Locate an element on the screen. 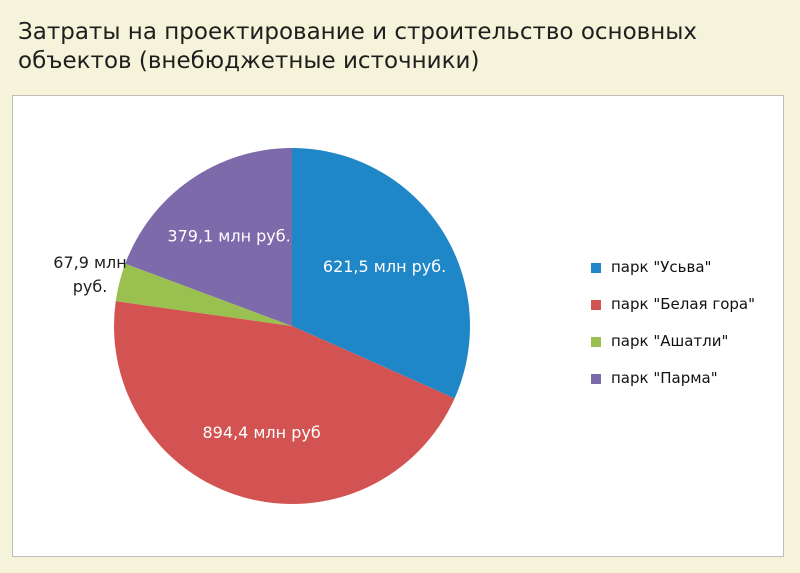  legend-item-parma: парк "Парма" is located at coordinates (691, 381).